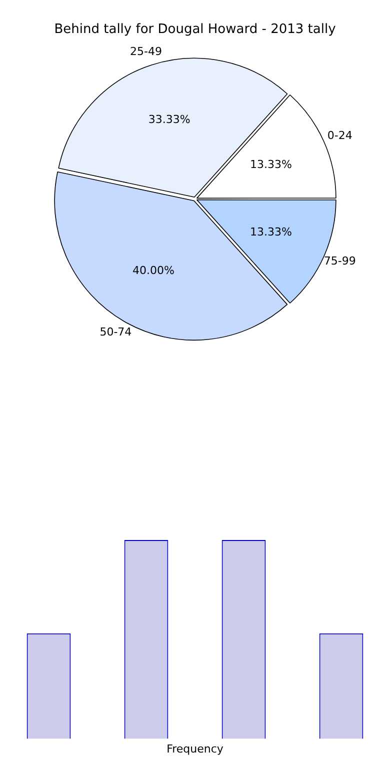 The image size is (390, 780). What do you see at coordinates (153, 270) in the screenshot?
I see `data-label: 40.00%` at bounding box center [153, 270].